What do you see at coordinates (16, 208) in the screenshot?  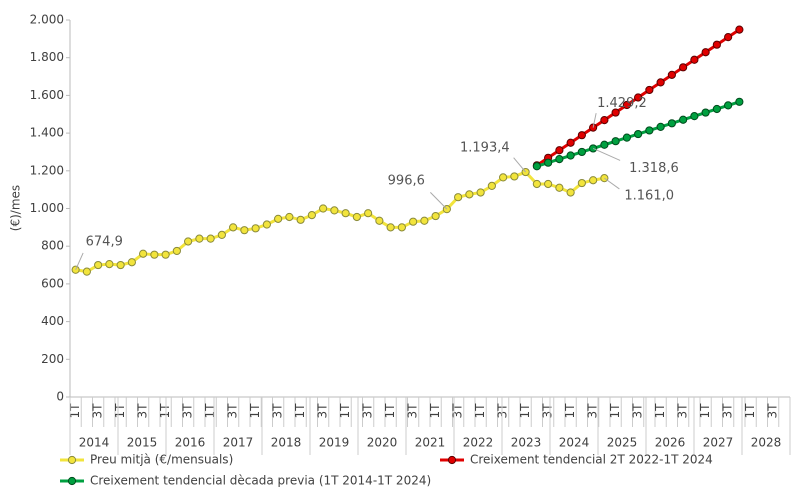 I see `y-axis-title: (€)/mes` at bounding box center [16, 208].